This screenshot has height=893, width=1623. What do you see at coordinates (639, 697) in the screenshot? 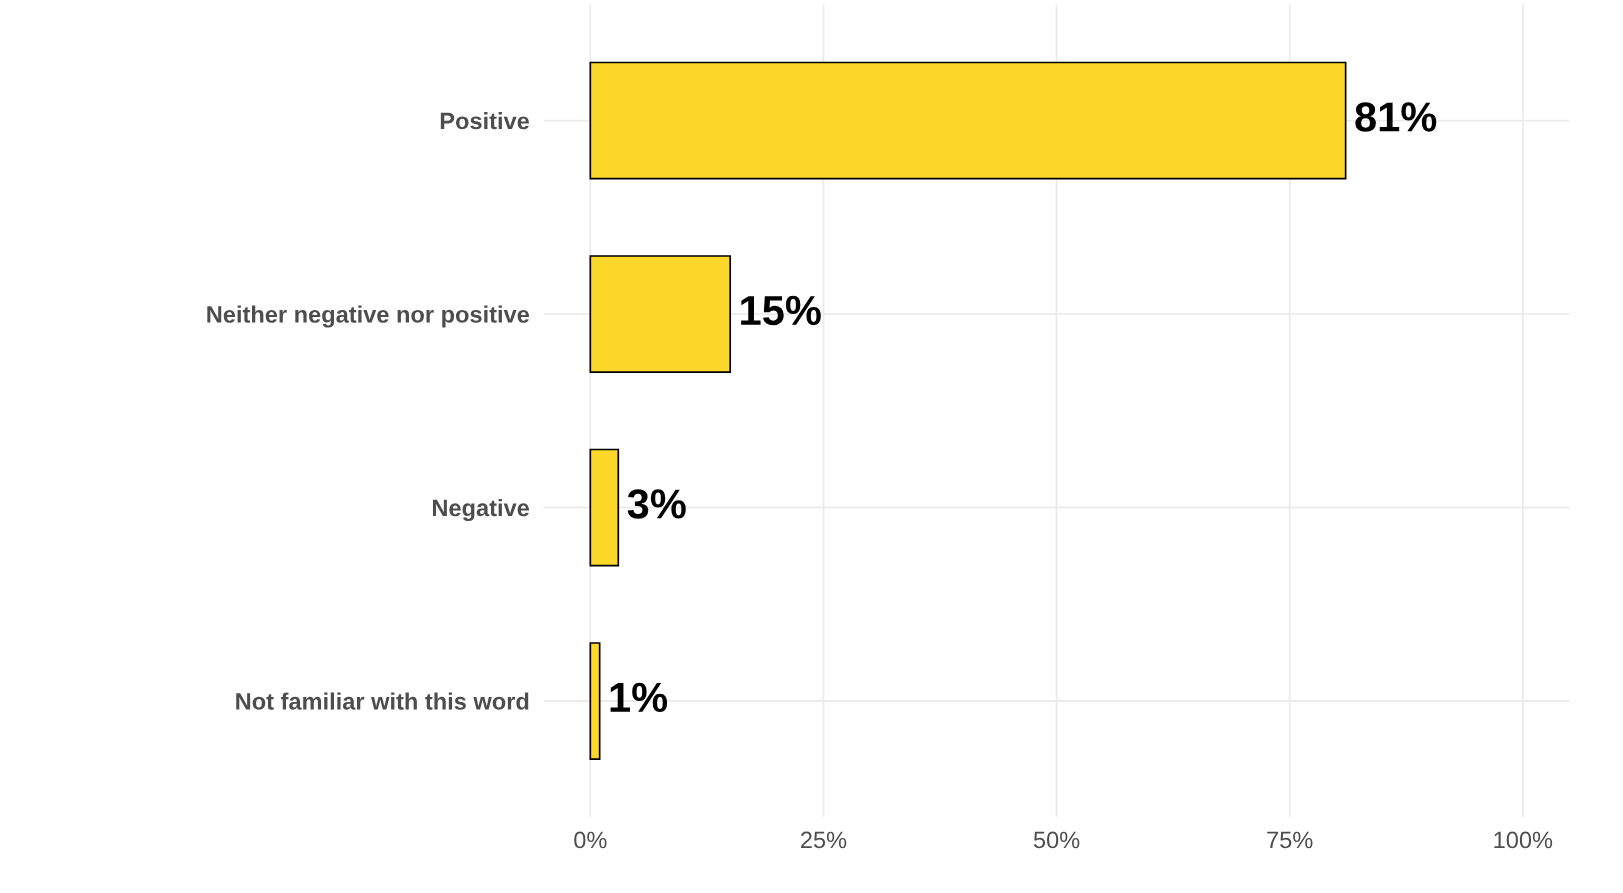
I see `data-label: 1%` at bounding box center [639, 697].